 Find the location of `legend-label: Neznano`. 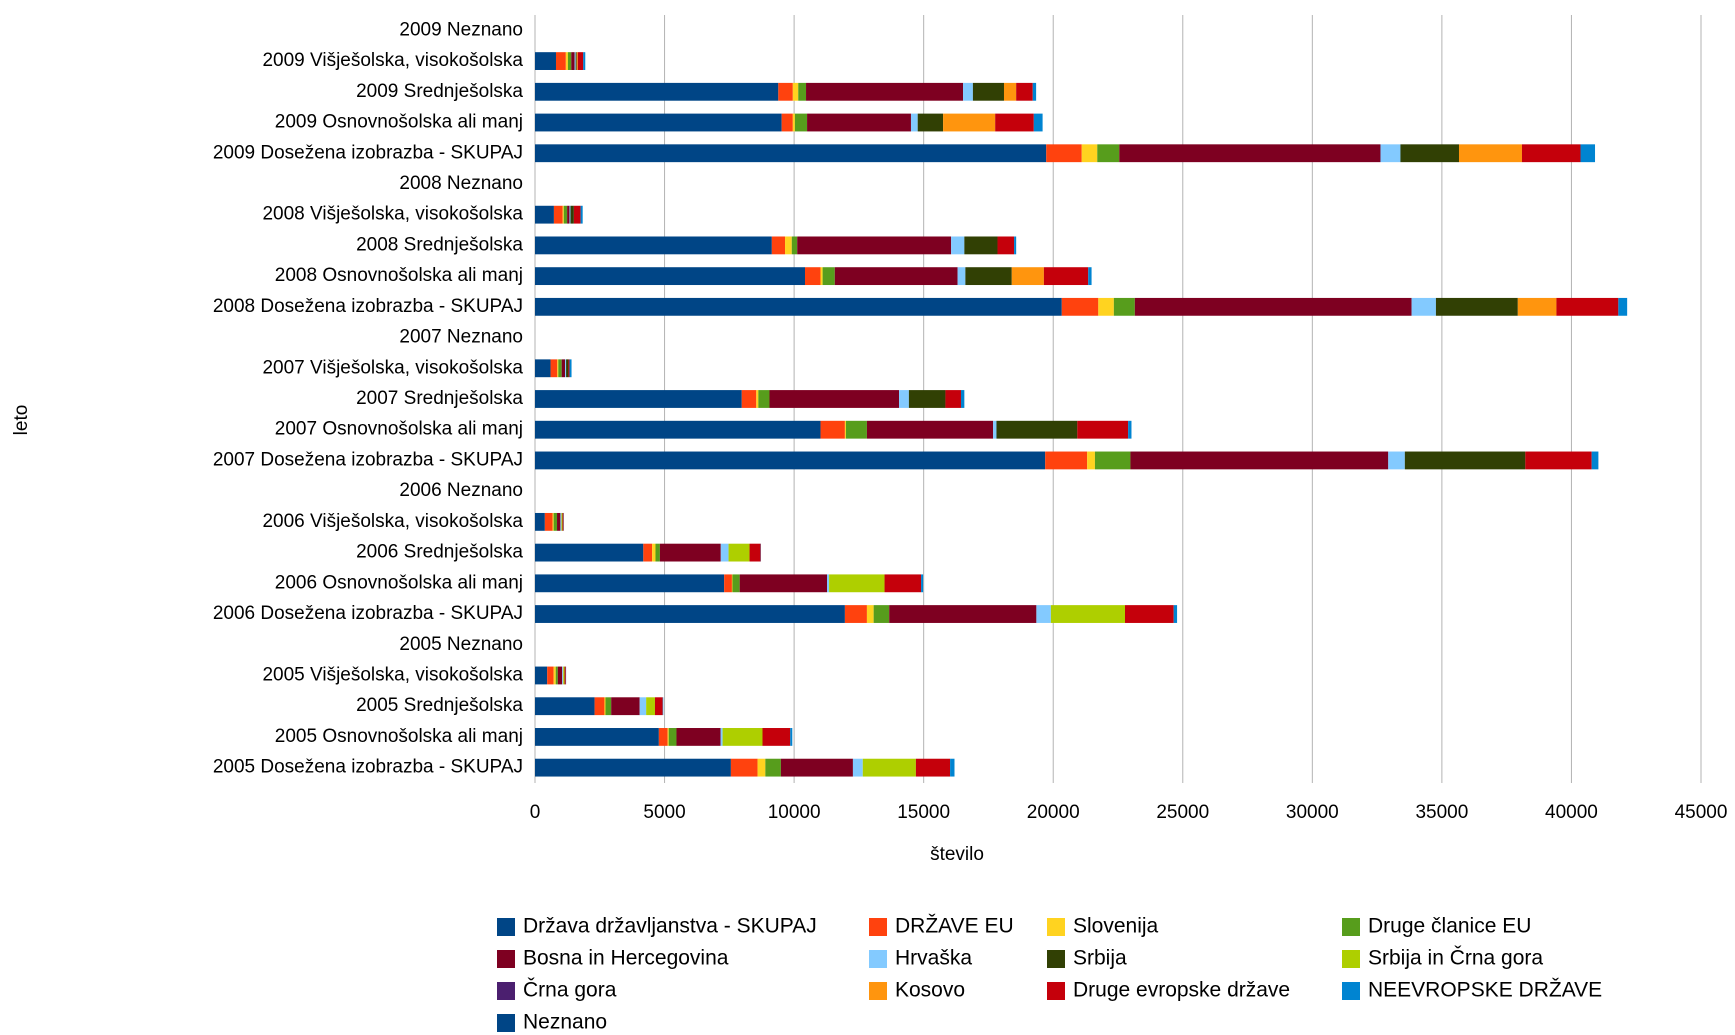

legend-label: Neznano is located at coordinates (565, 1022).